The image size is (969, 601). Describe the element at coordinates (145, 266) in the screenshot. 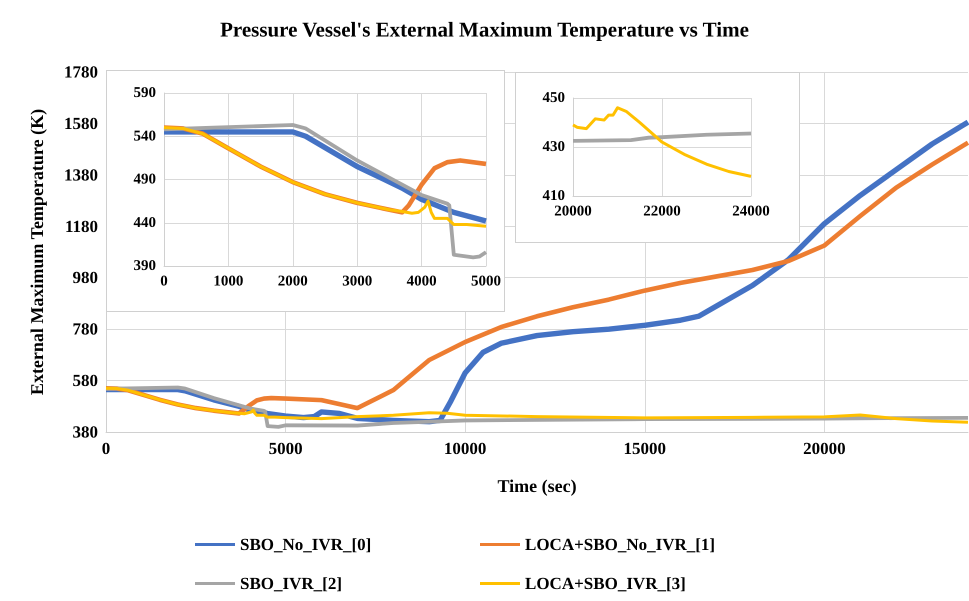

I see `y-tick-label: 390` at that location.